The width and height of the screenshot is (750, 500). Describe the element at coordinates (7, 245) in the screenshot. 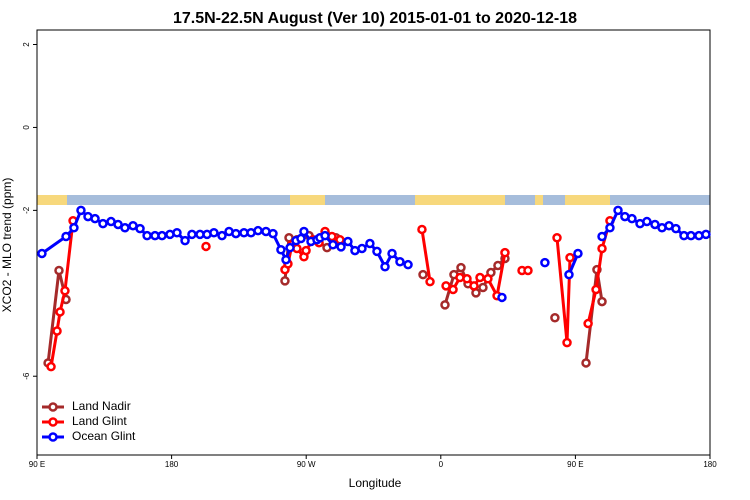

I see `y-axis-label: XCO2 - MLO trend (ppm)` at that location.